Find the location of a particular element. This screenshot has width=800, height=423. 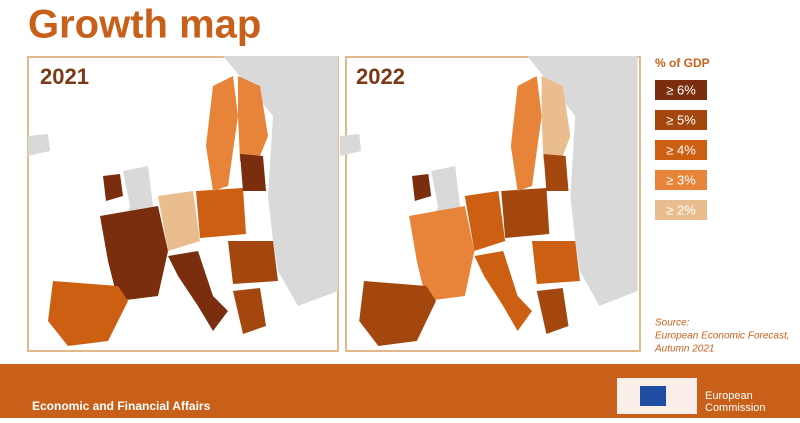

brand-line: European is located at coordinates (729, 396).